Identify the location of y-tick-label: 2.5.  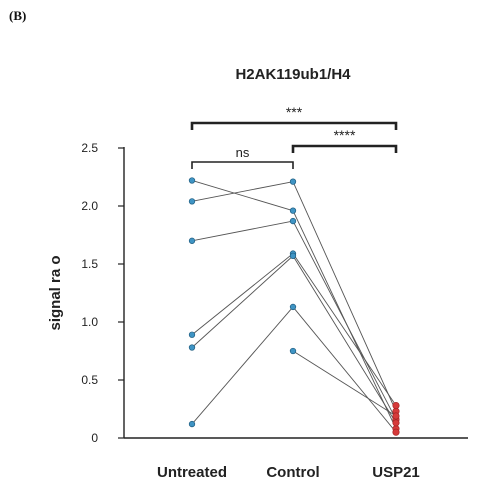
(89, 148).